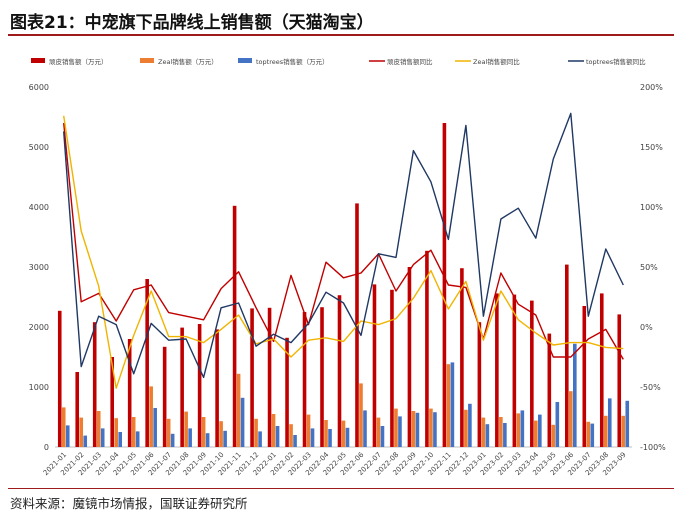 Image resolution: width=682 pixels, height=516 pixels. I want to click on y-left-tick-label: 0, so click(46, 447).